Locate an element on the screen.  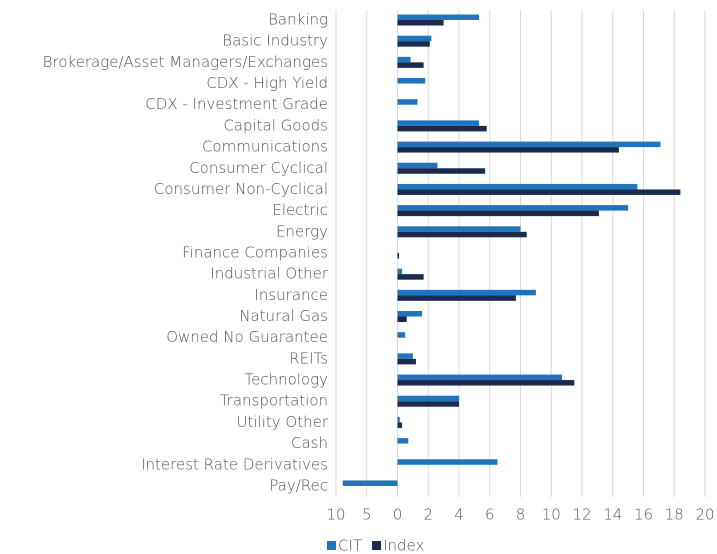
x-tick-label: 4 is located at coordinates (459, 515).